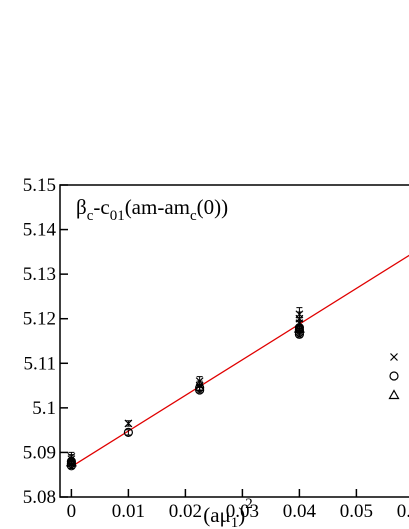 The image size is (409, 529). What do you see at coordinates (185, 511) in the screenshot?
I see `x-tick-label: 0.02` at bounding box center [185, 511].